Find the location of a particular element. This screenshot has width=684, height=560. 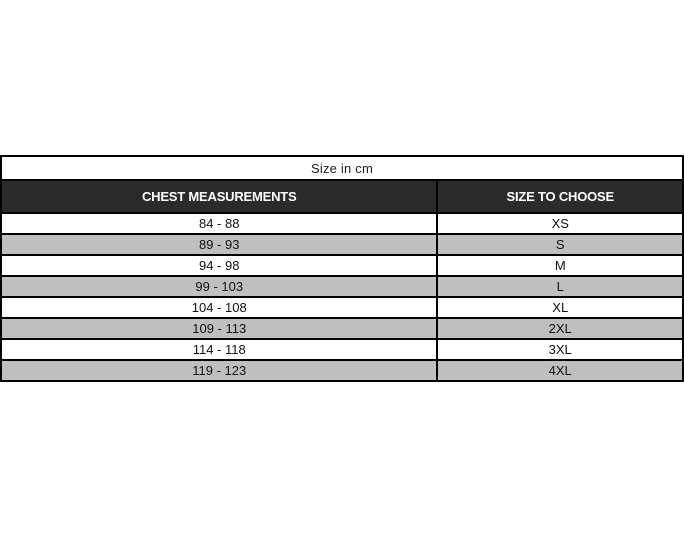

table-row: 119 - 123 4XL is located at coordinates (342, 370).